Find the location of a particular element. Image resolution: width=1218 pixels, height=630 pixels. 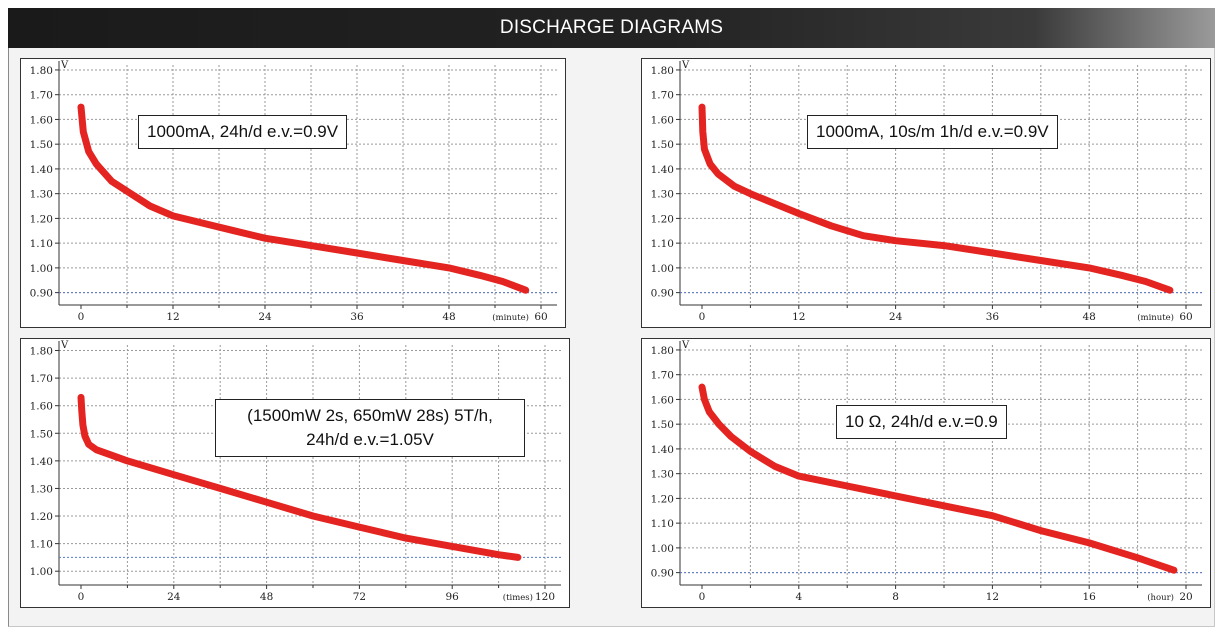

page-header: DISCHARGE DIAGRAMS is located at coordinates (611, 28).